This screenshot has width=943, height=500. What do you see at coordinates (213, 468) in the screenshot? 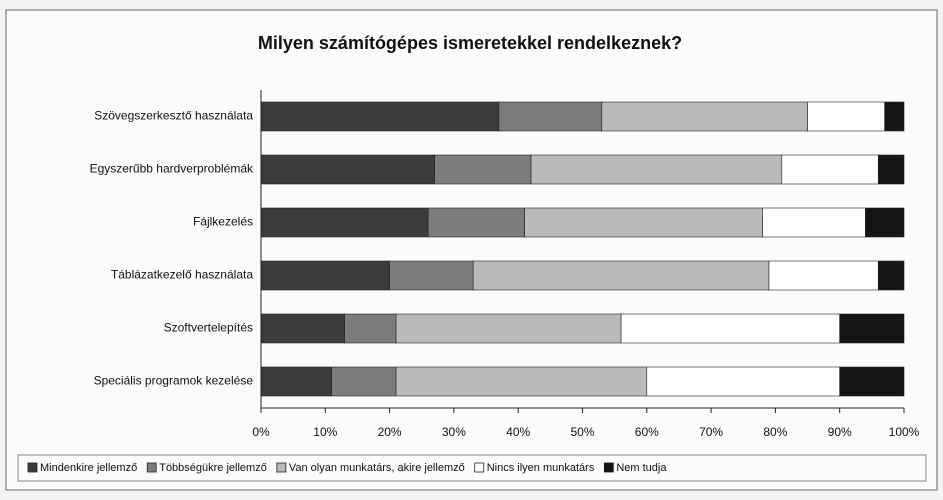
I see `legend-label: Többségükre jellemző` at bounding box center [213, 468].